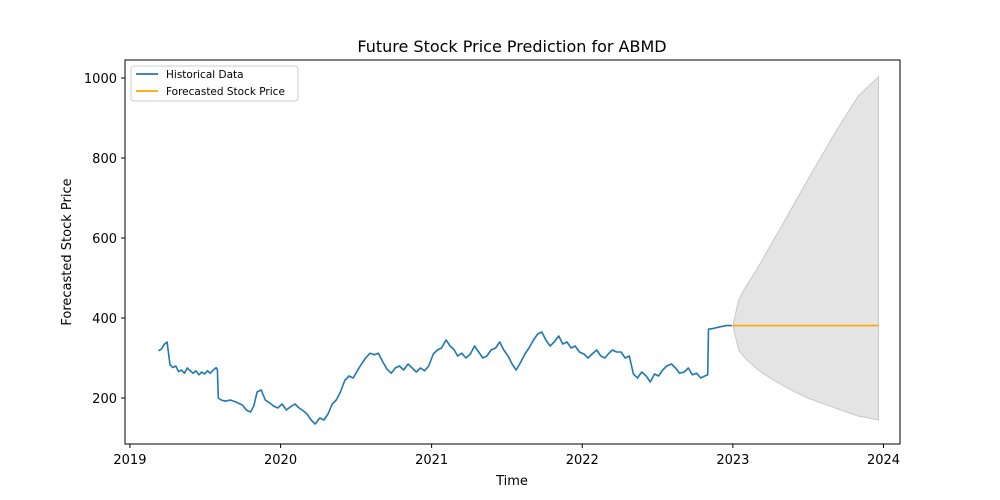 The height and width of the screenshot is (500, 1000). Describe the element at coordinates (582, 460) in the screenshot. I see `x-tick-label: 2022` at that location.